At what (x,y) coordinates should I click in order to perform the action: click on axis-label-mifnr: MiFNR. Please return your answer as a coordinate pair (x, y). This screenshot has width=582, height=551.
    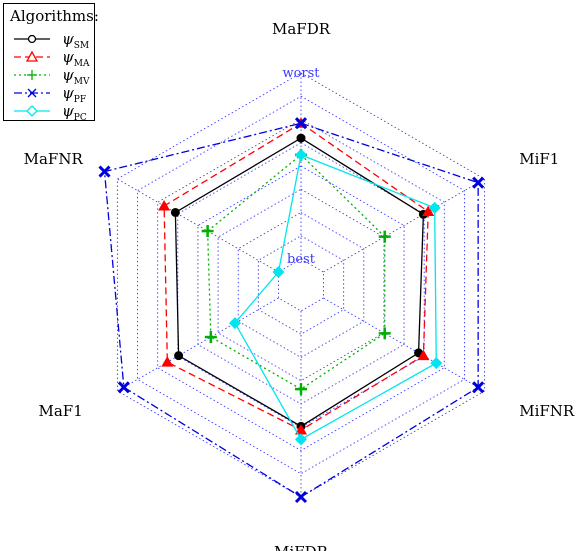
    Looking at the image, I should click on (547, 411).